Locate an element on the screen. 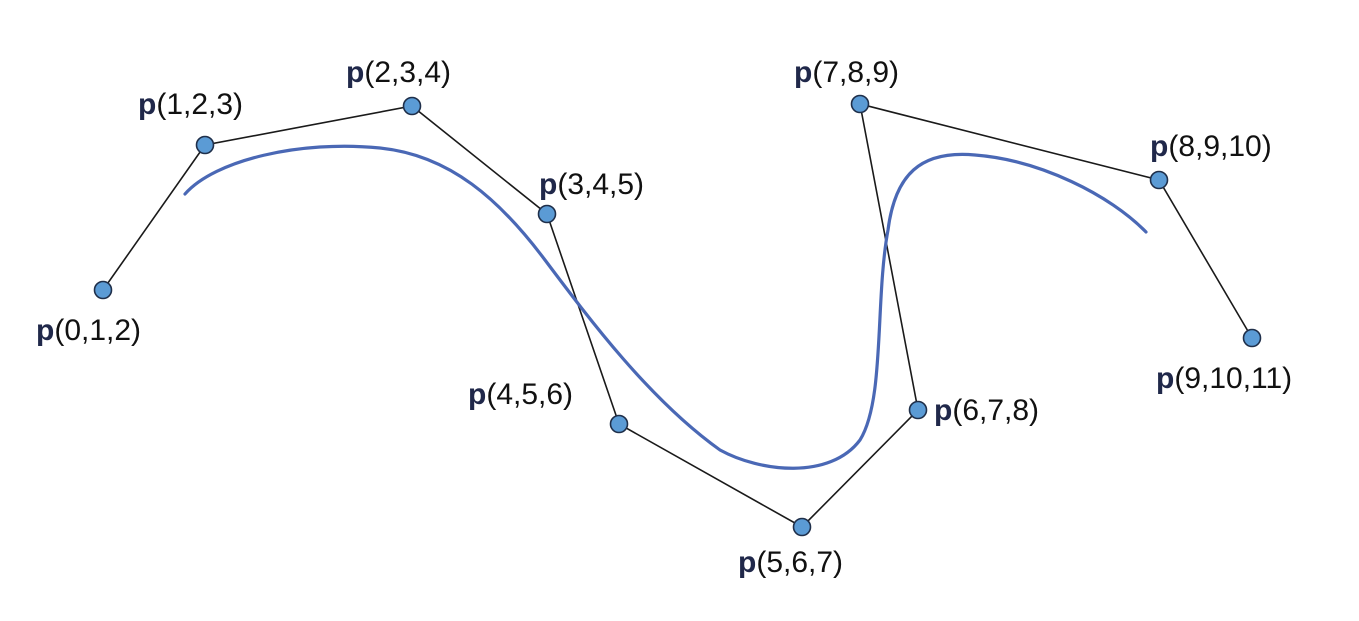 The height and width of the screenshot is (621, 1359). point-args: (0,1,2) is located at coordinates (98, 330).